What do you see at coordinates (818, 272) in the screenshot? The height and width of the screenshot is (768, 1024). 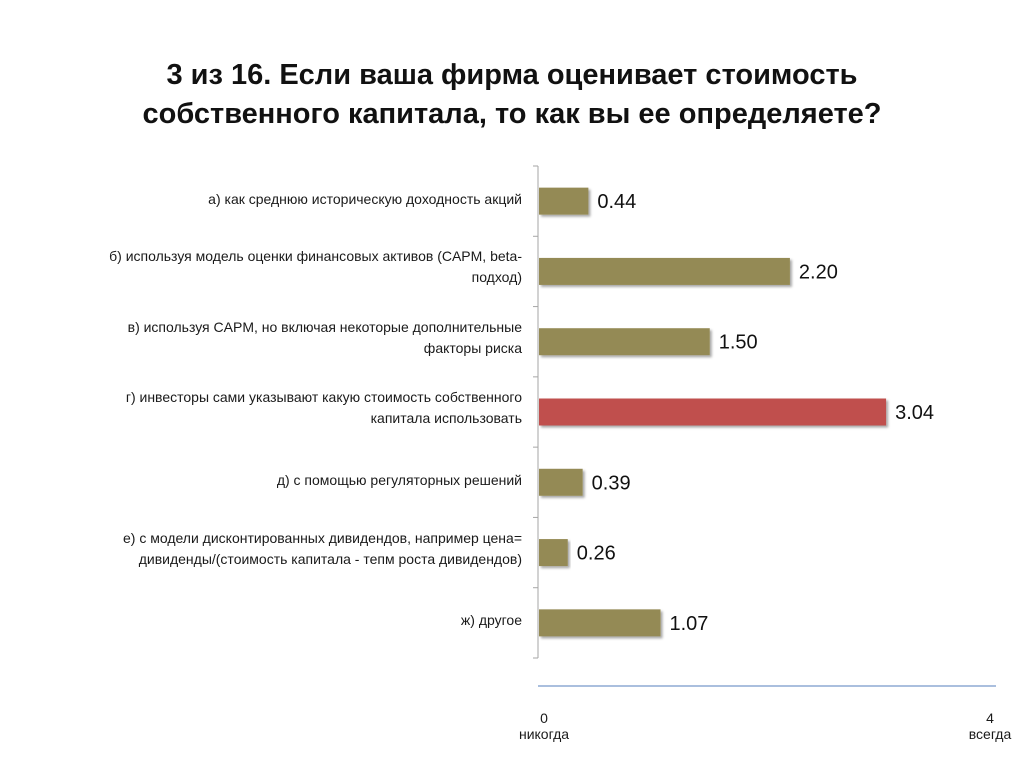 I see `value-label-2: 2.20` at bounding box center [818, 272].